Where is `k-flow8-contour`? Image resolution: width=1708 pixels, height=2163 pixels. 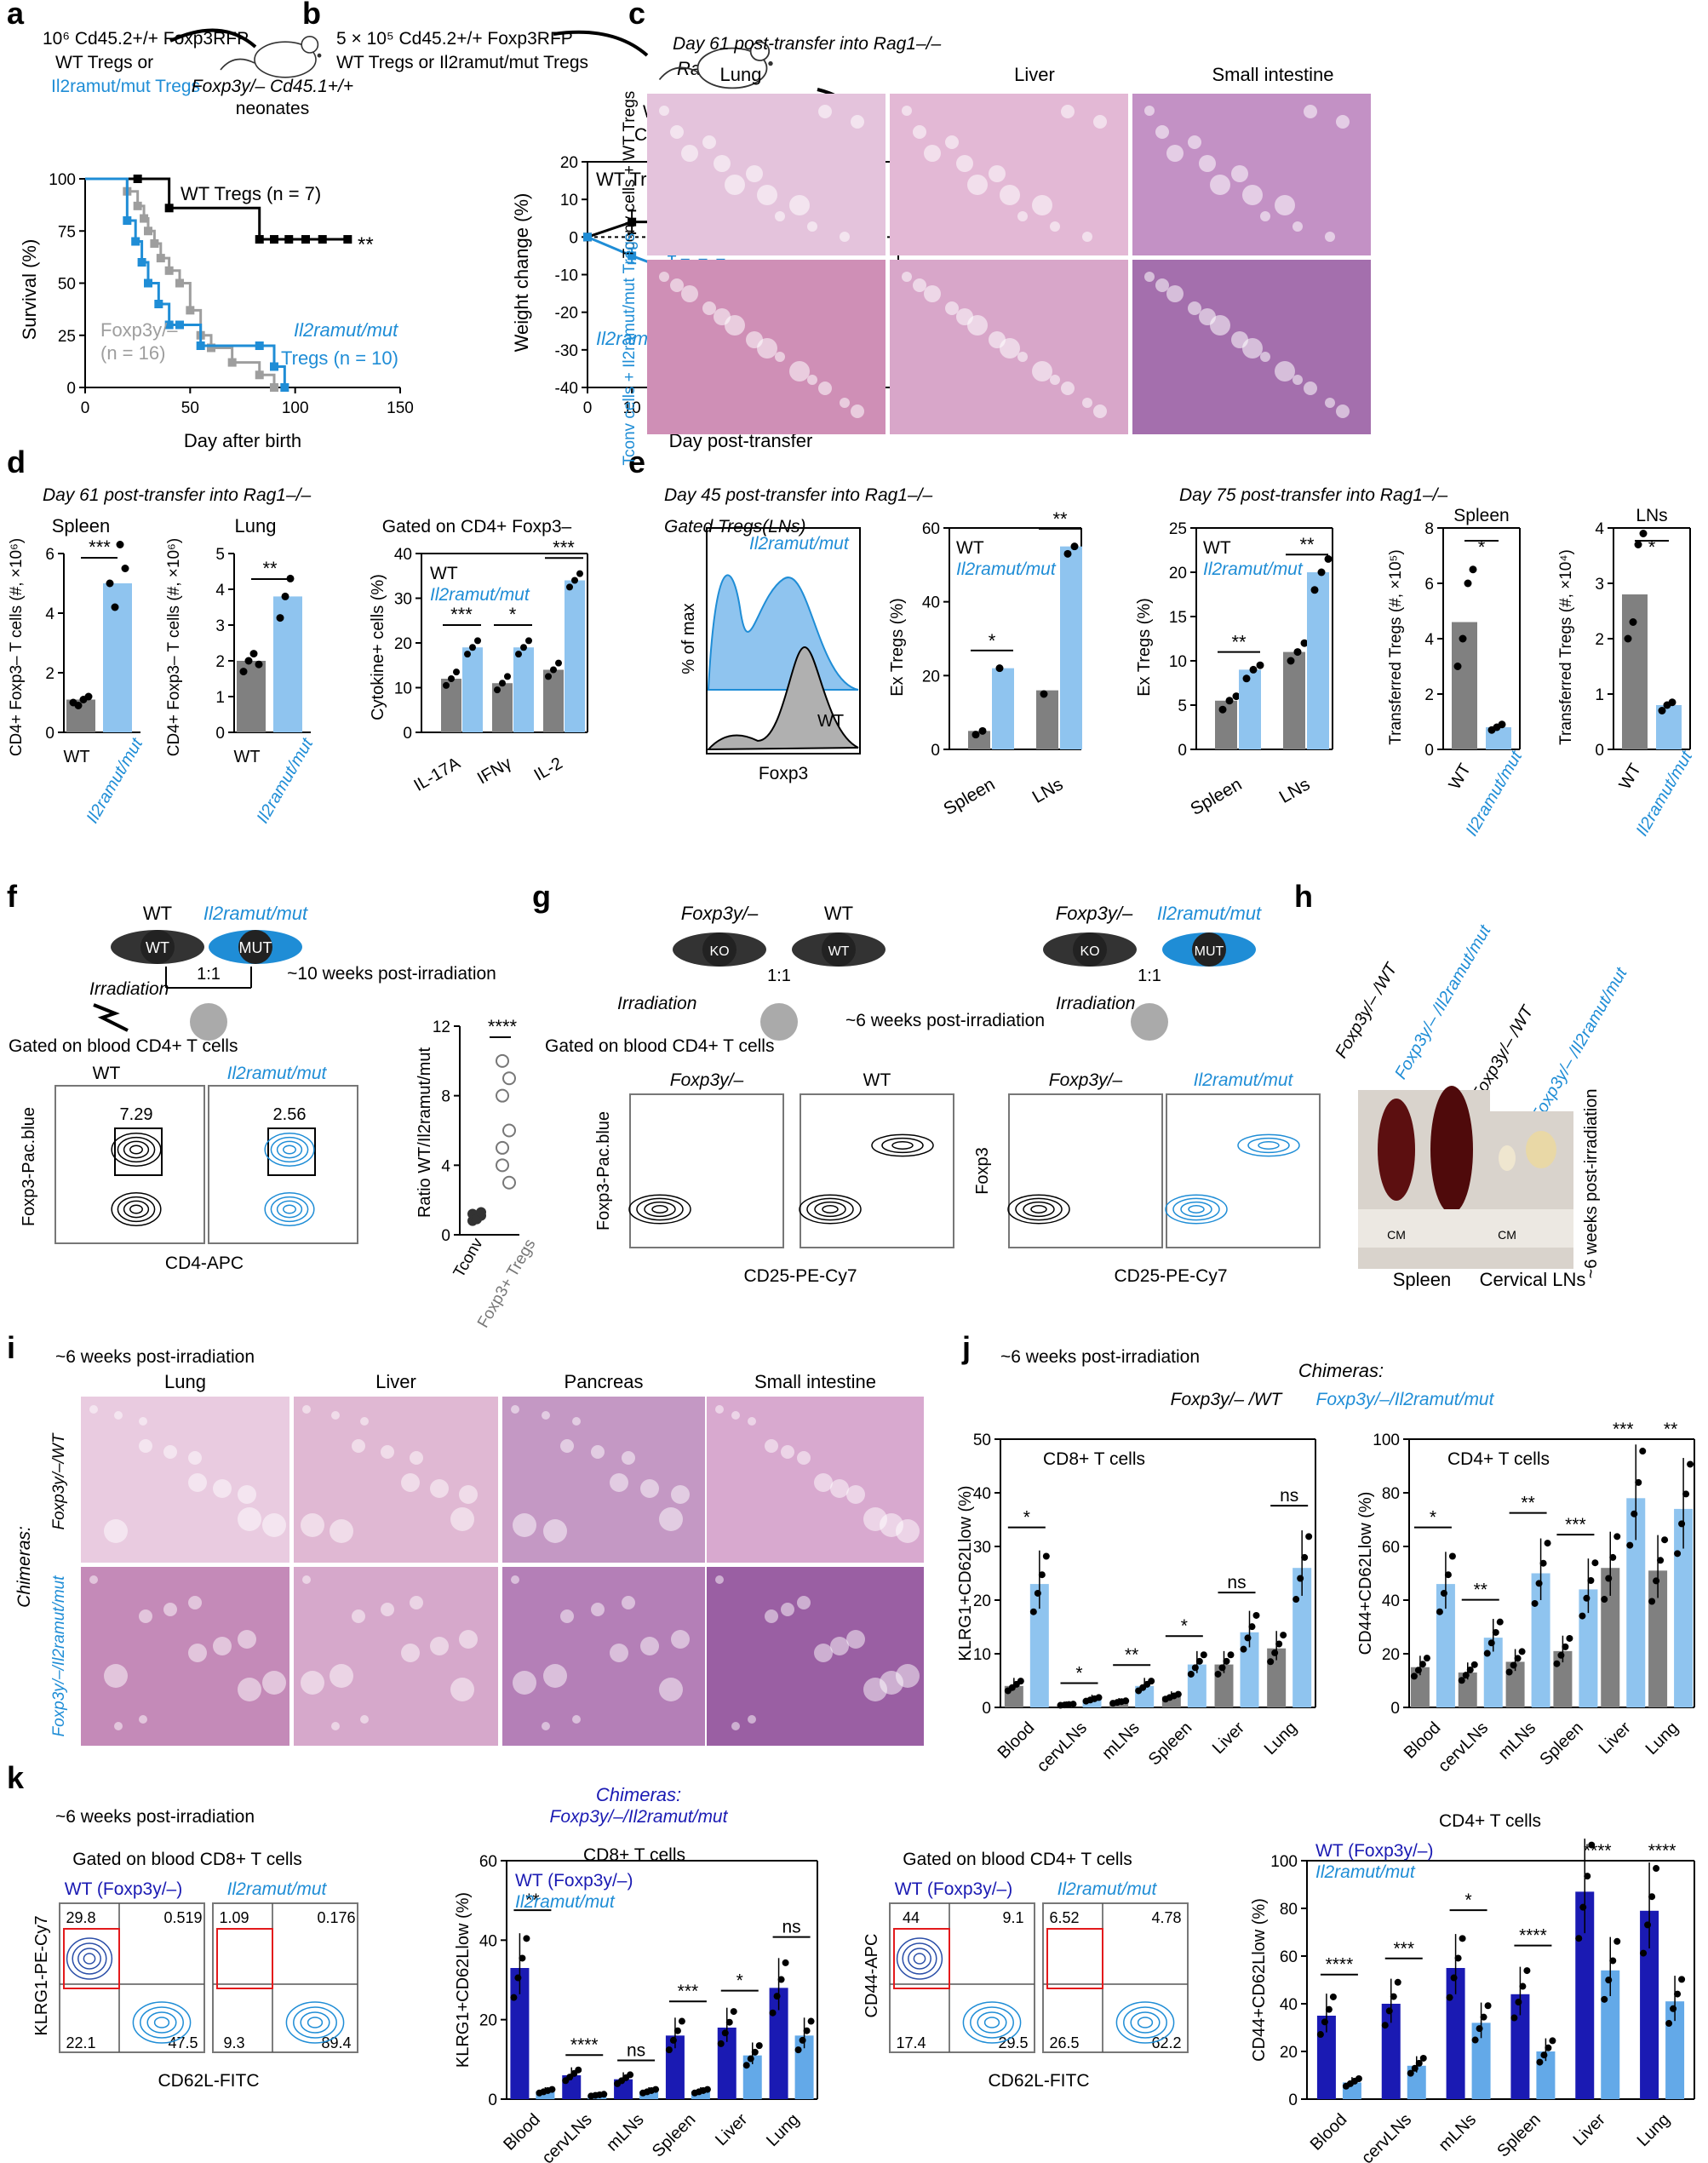
k-flow8-contour is located at coordinates (315, 2023).